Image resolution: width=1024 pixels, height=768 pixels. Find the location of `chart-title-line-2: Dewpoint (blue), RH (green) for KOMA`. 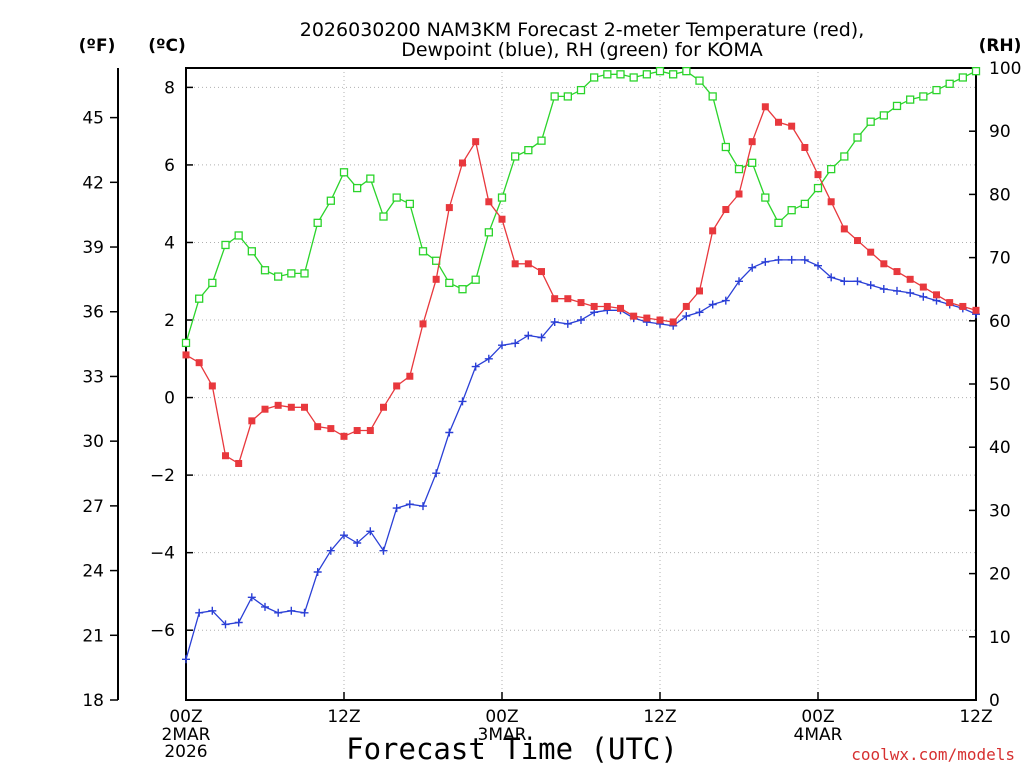

chart-title-line-2: Dewpoint (blue), RH (green) for KOMA is located at coordinates (582, 50).